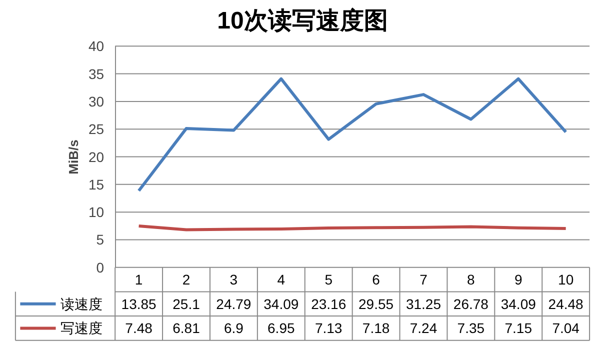 The height and width of the screenshot is (363, 603). I want to click on y-tick-label: 40, so click(96, 46).